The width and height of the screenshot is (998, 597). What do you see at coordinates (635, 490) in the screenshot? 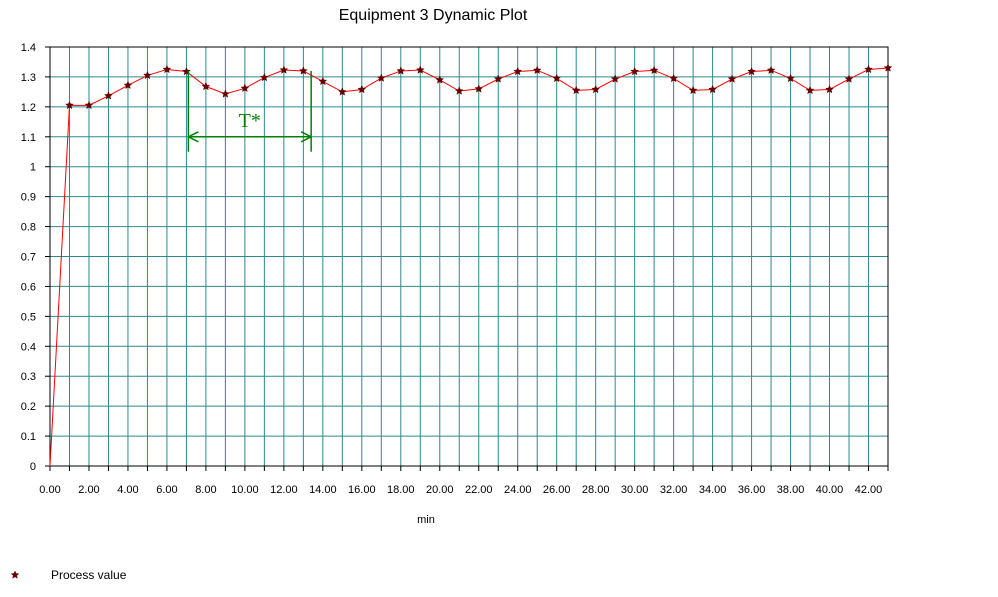
I see `x-tick-label: 30.00` at bounding box center [635, 490].